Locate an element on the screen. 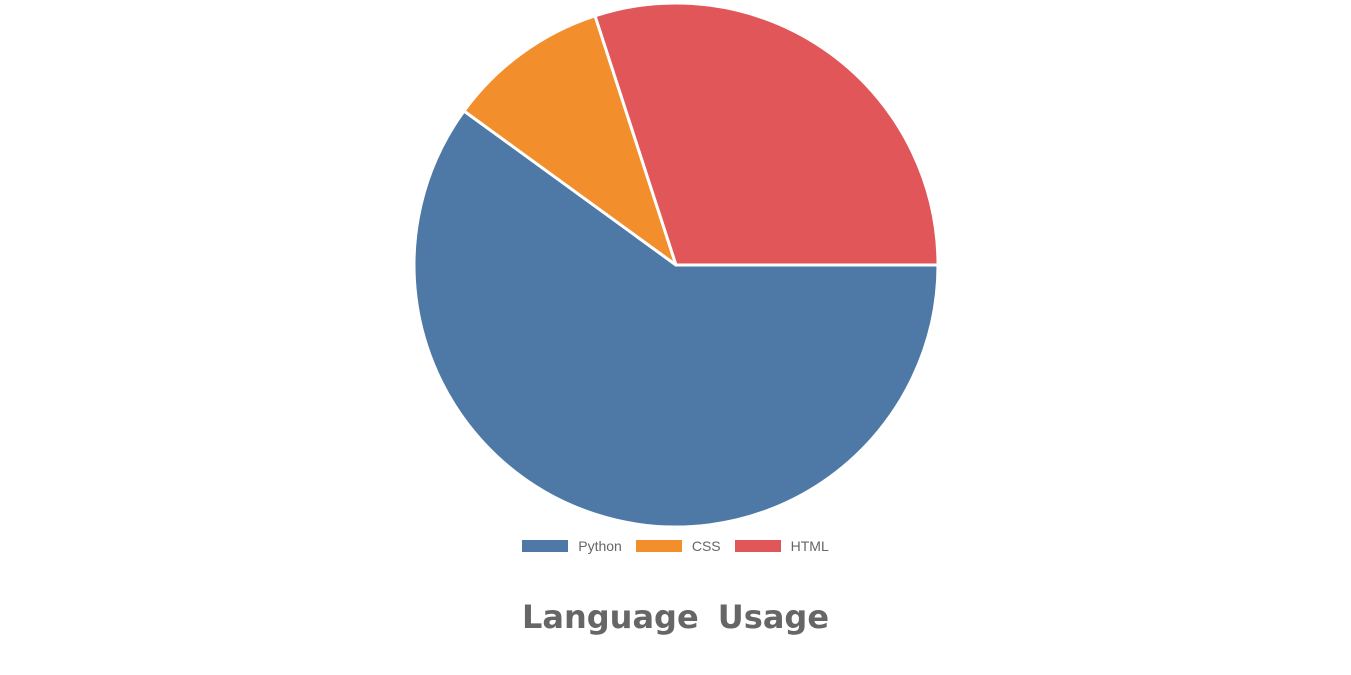 Image resolution: width=1351 pixels, height=675 pixels. legend-item-css: CSS is located at coordinates (678, 546).